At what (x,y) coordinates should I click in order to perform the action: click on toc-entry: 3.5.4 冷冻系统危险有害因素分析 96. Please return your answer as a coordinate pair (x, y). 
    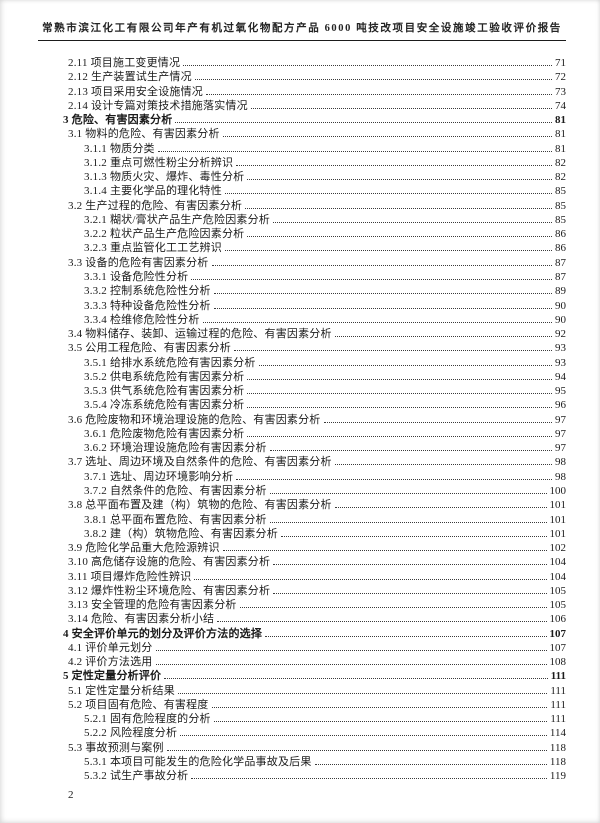
    Looking at the image, I should click on (314, 405).